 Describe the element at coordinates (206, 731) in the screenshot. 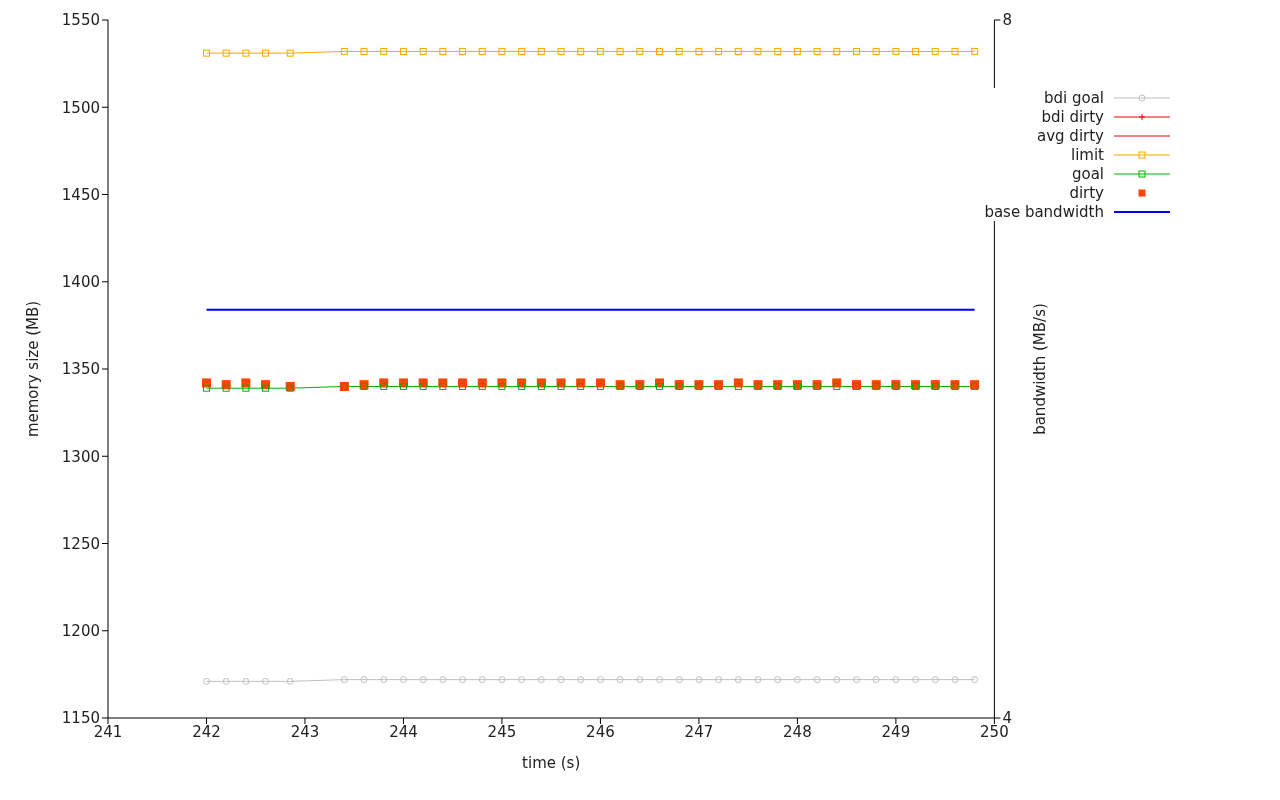

I see `x-tick-label: 242` at that location.